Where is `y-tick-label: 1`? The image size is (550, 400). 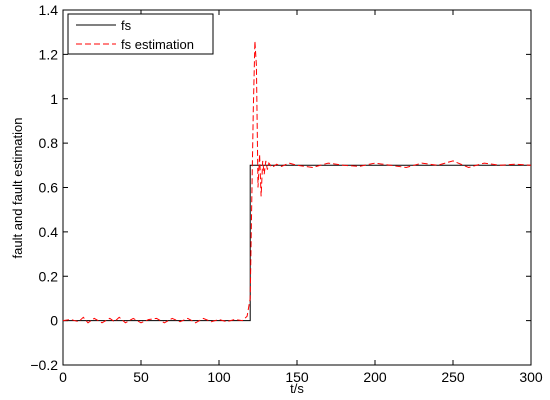
y-tick-label: 1 is located at coordinates (54, 99).